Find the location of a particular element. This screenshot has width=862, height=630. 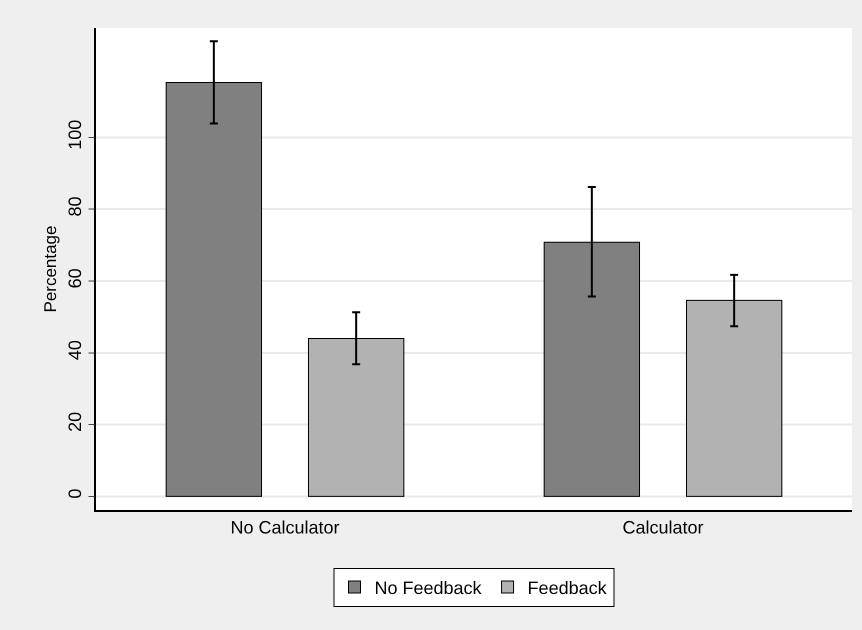

y-tick-label: 40 is located at coordinates (75, 350).